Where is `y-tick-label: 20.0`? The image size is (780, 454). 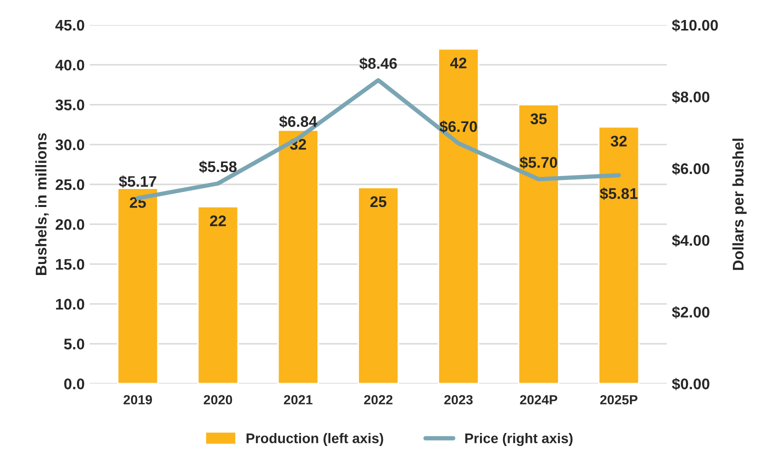 y-tick-label: 20.0 is located at coordinates (70, 224).